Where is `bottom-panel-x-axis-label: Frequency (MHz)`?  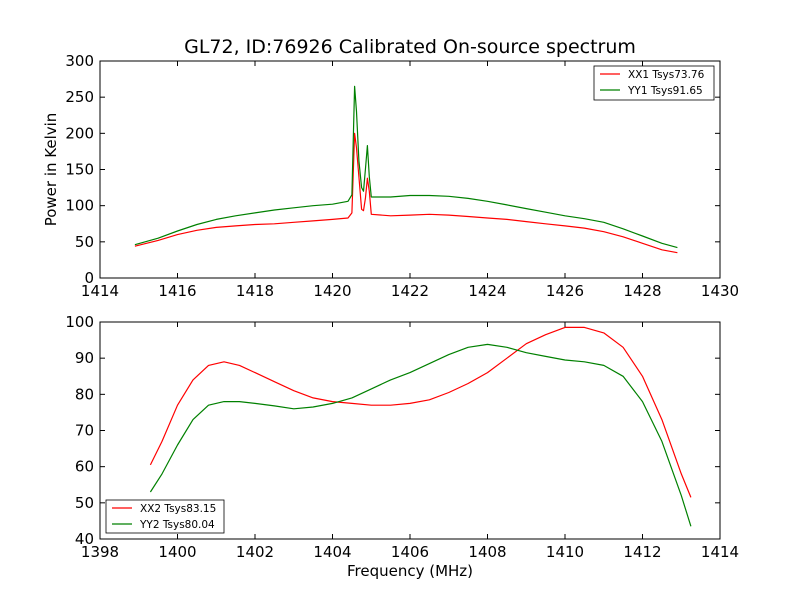 bottom-panel-x-axis-label: Frequency (MHz) is located at coordinates (410, 571).